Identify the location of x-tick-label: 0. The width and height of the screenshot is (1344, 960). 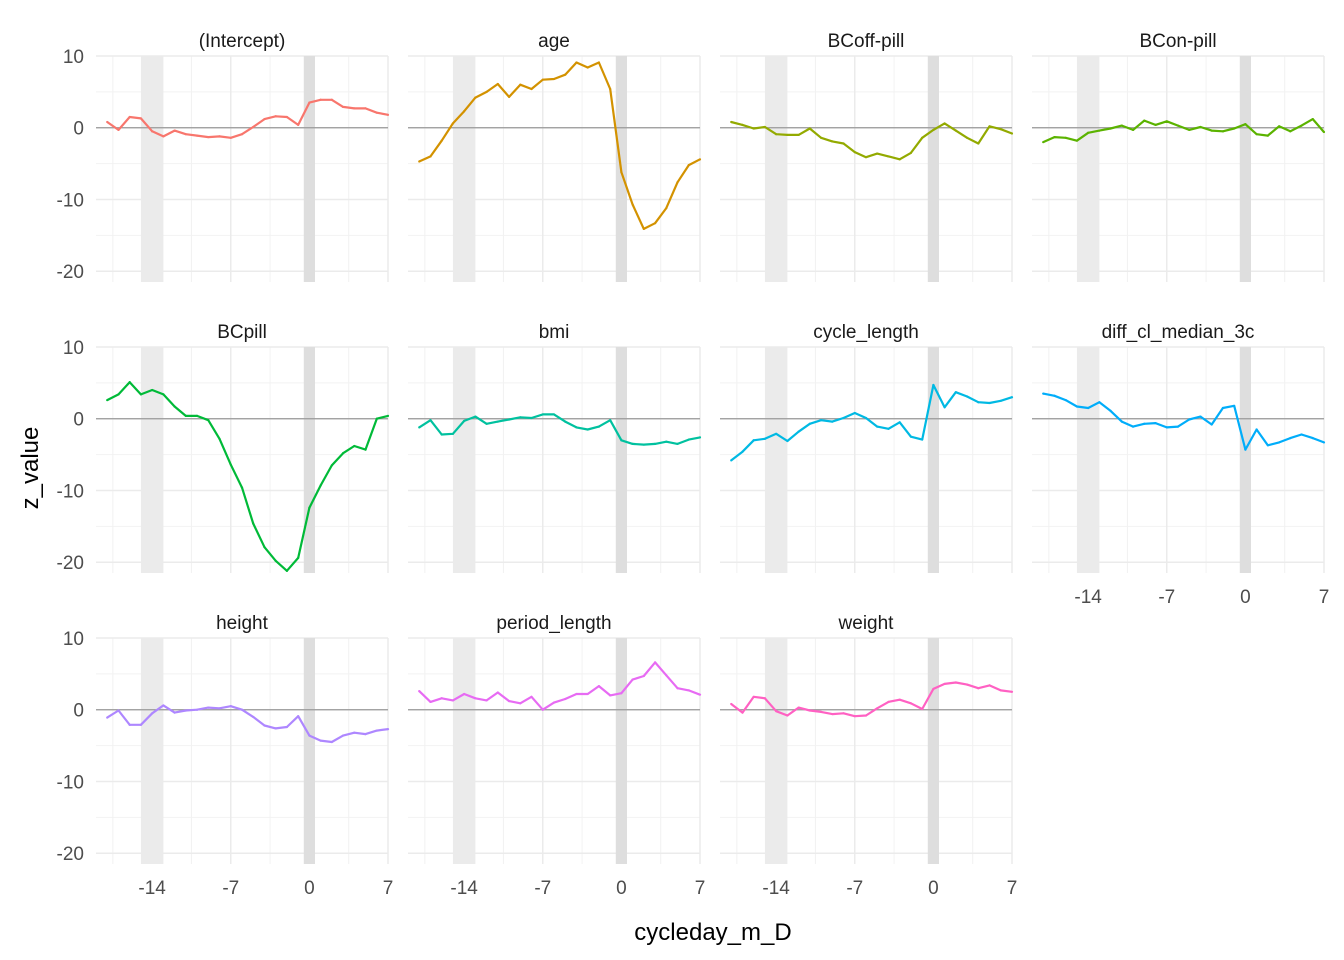
(309, 888).